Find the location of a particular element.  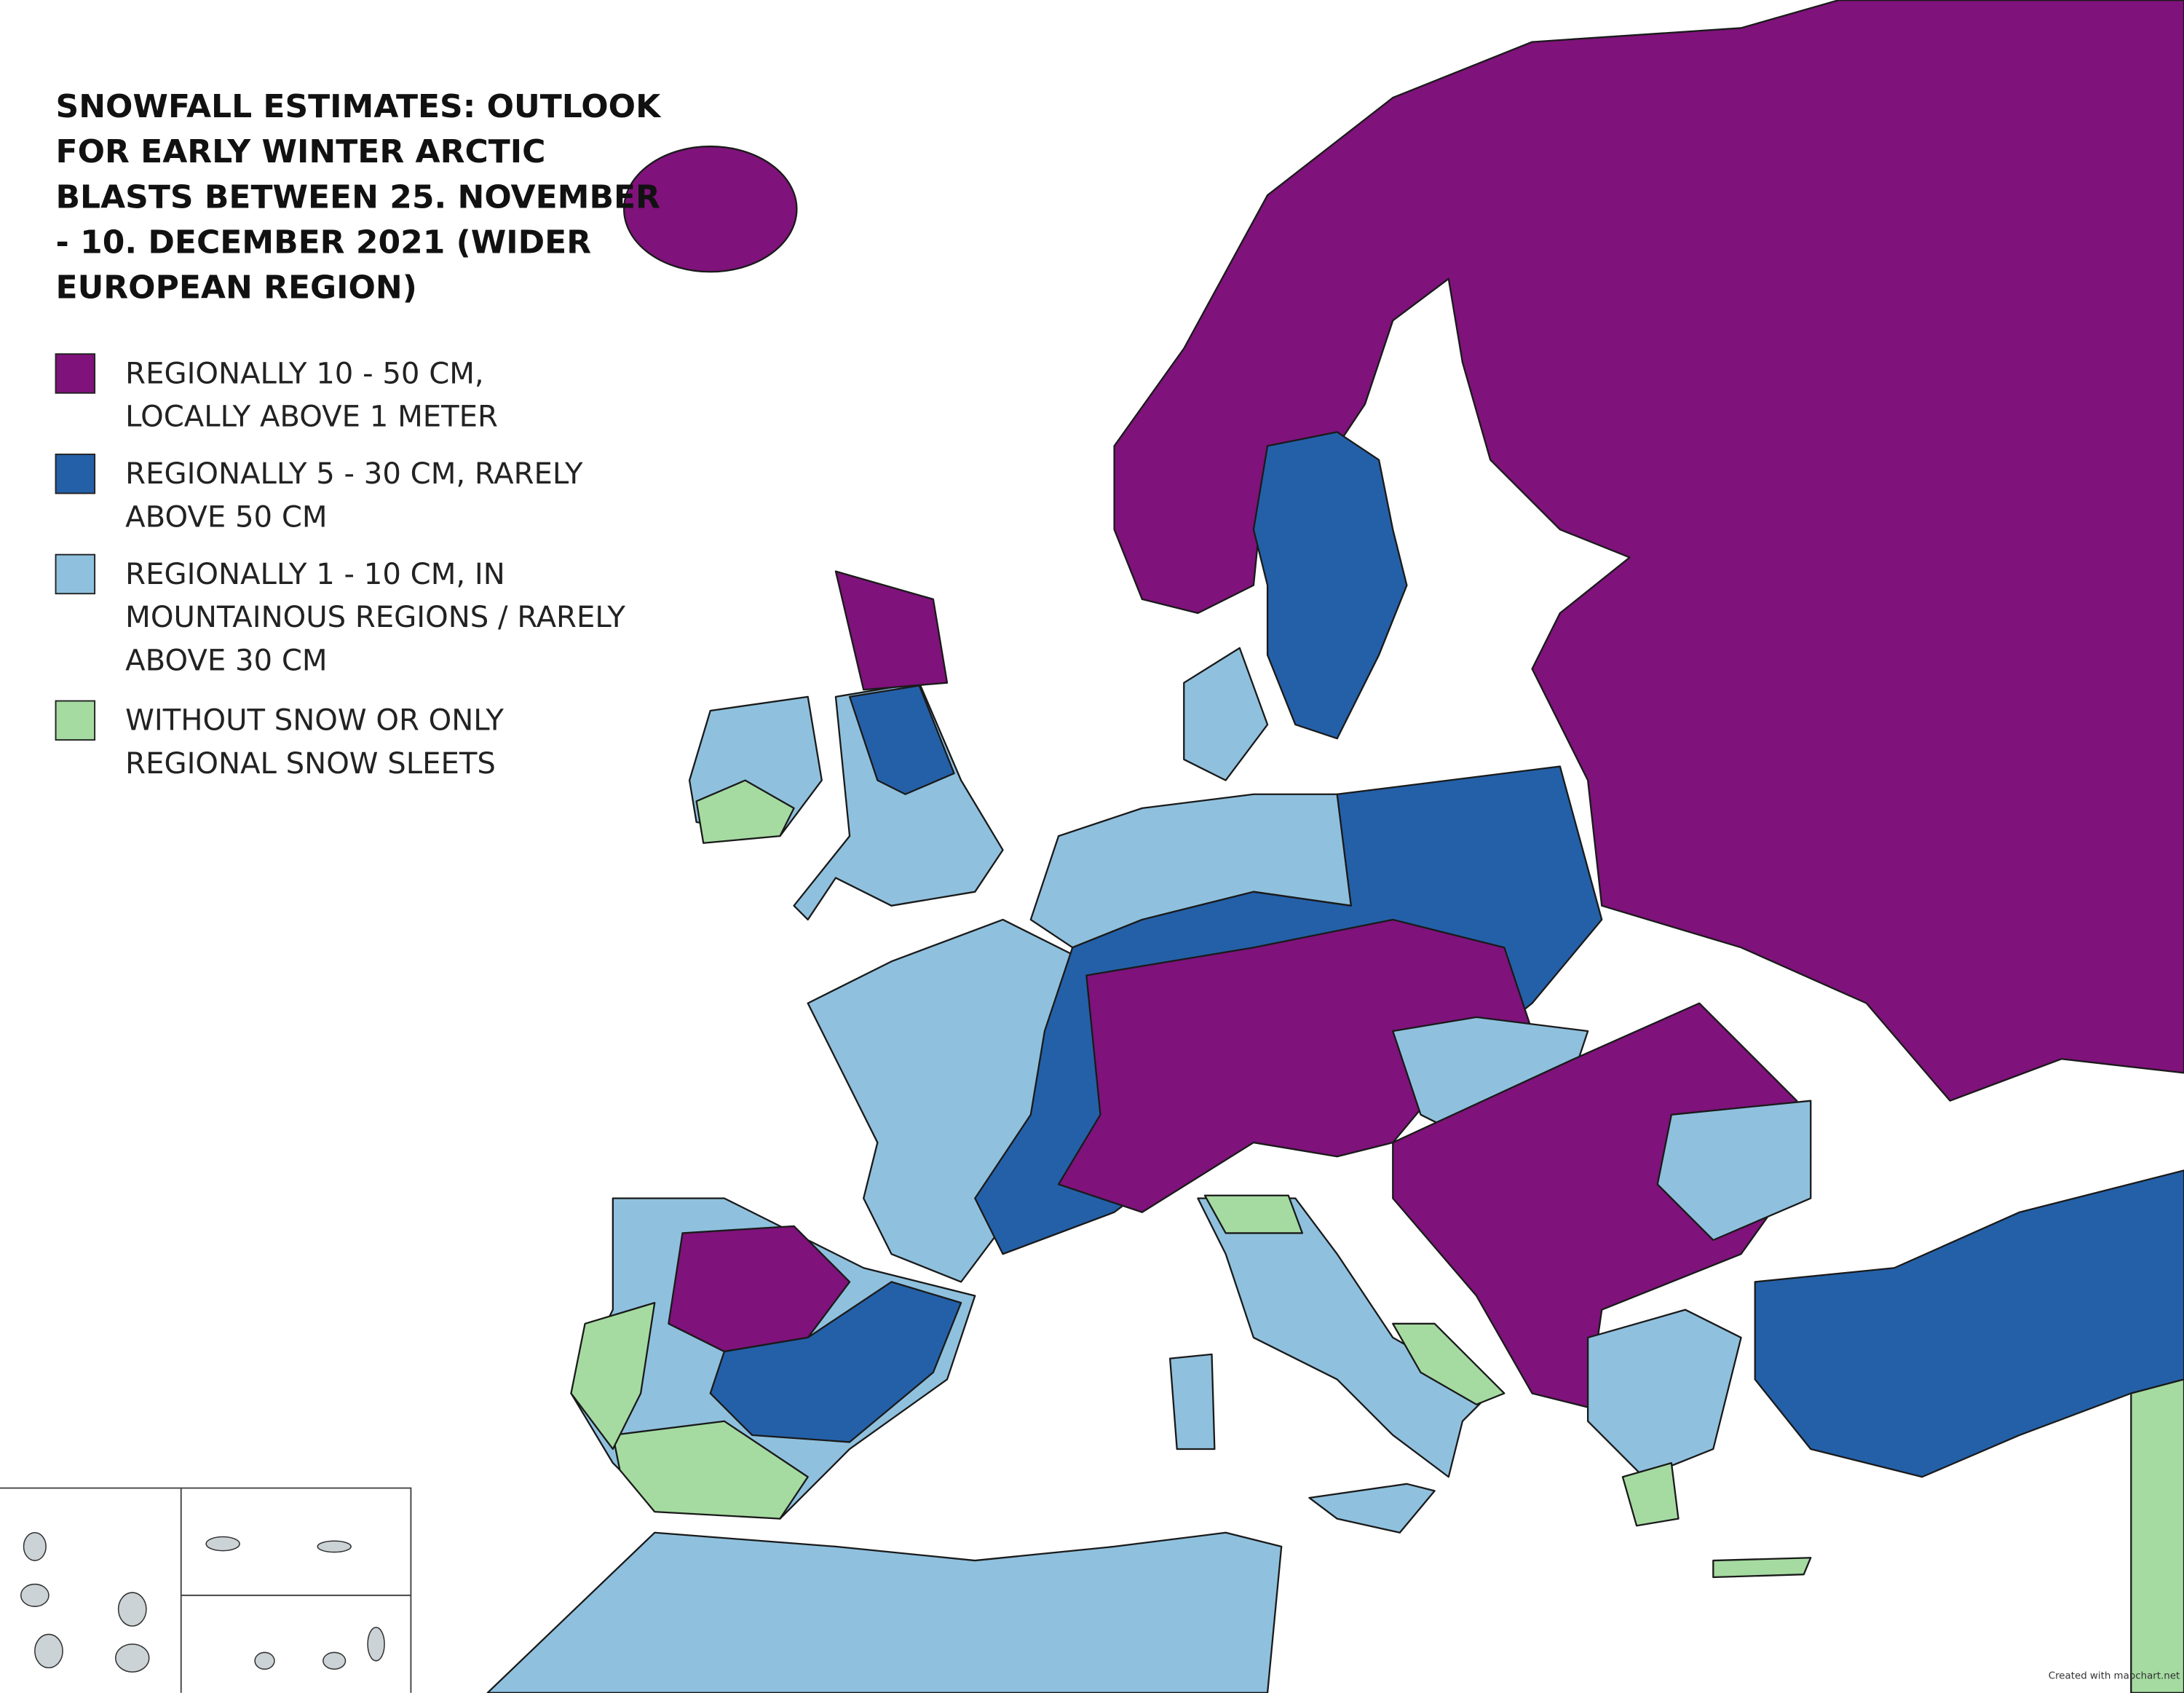

title-line: - 10. DECEMBER 2021 (WIDER is located at coordinates (324, 242).